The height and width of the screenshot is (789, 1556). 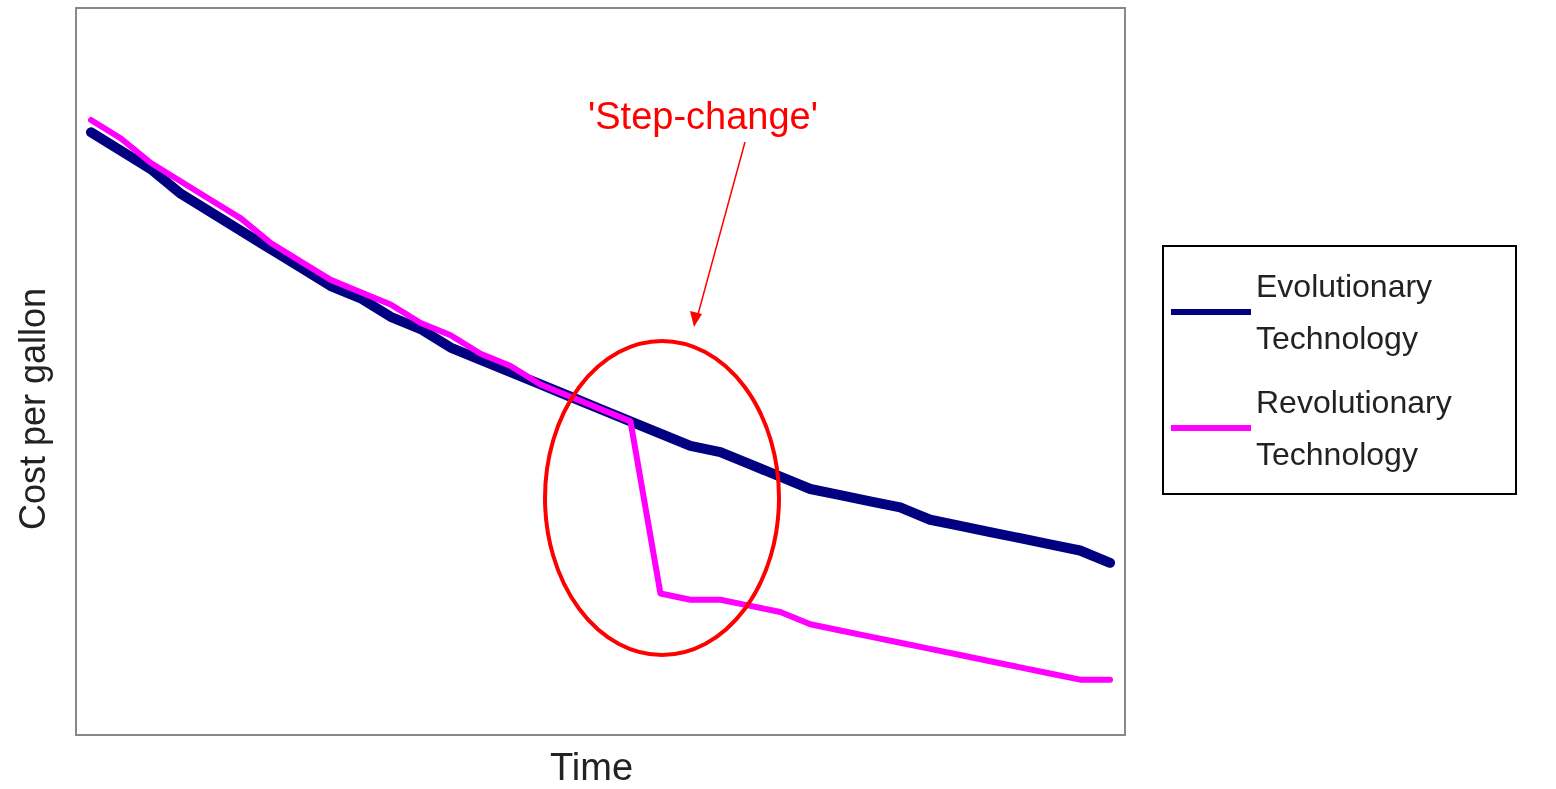 What do you see at coordinates (1358, 428) in the screenshot?
I see `legend-label: Revolutionary Technology` at bounding box center [1358, 428].